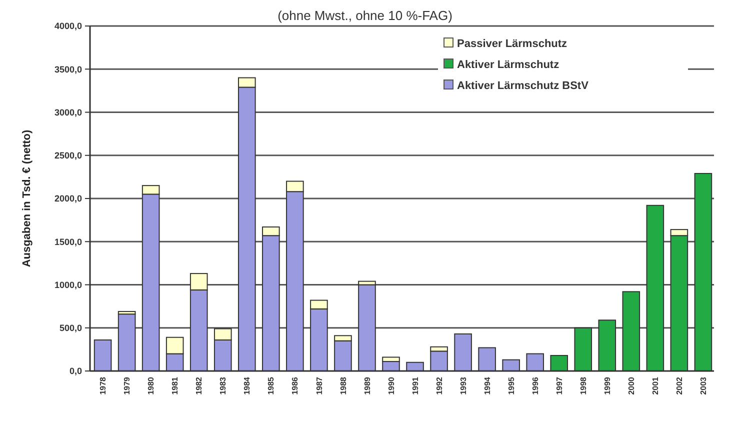  What do you see at coordinates (365, 15) in the screenshot?
I see `chart-title: (ohne Mwst., ohne 10 %-FAG)` at bounding box center [365, 15].